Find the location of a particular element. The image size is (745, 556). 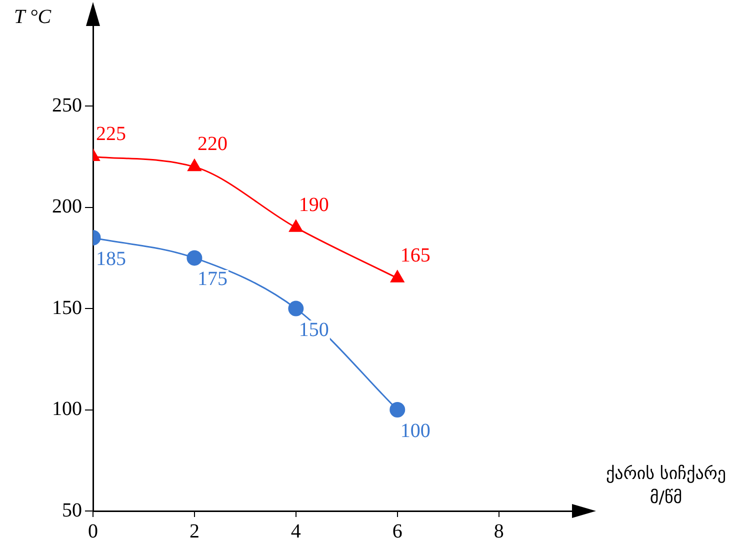

y-axis-title: T °C is located at coordinates (33, 17).